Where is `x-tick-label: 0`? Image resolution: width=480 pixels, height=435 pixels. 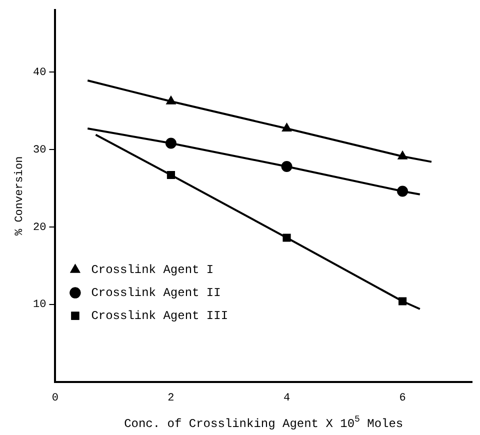 x-tick-label: 0 is located at coordinates (55, 398).